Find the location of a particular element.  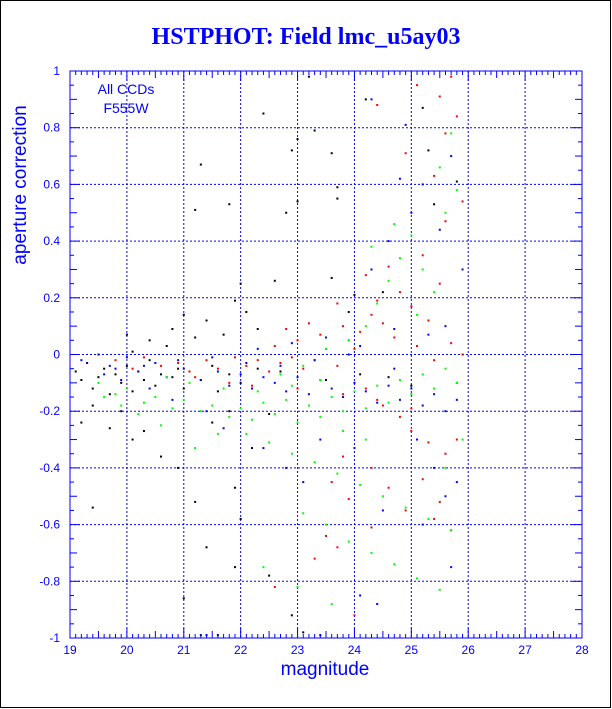

y-axis-label: aperture correction is located at coordinates (20, 184).